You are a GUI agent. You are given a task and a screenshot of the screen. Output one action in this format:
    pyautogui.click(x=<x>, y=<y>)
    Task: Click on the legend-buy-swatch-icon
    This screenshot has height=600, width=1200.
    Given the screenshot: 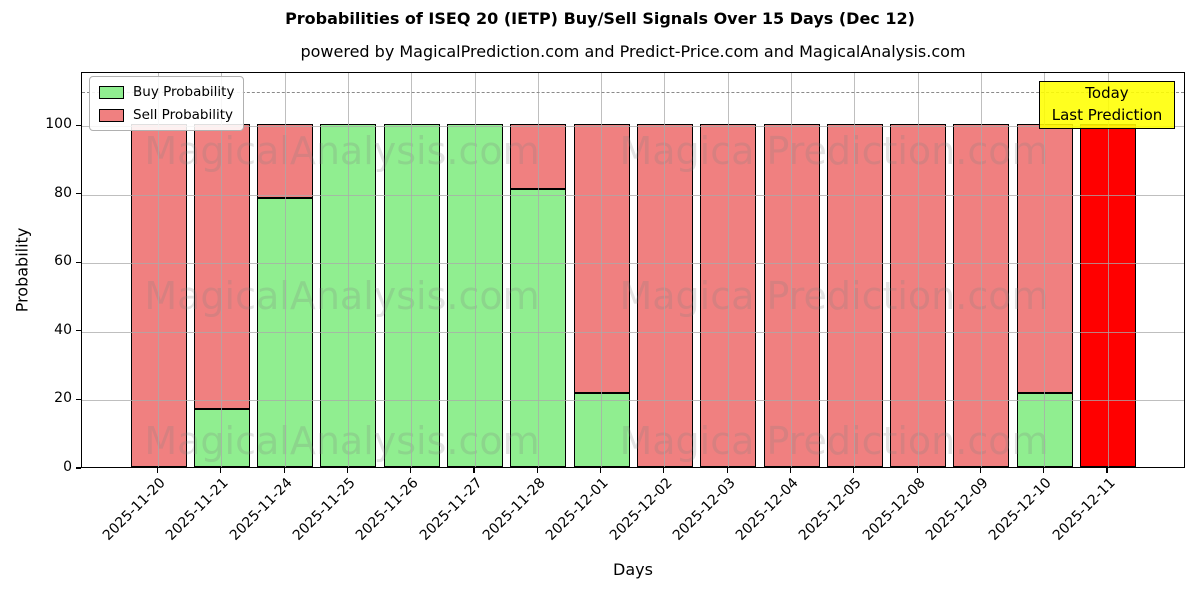 What is the action you would take?
    pyautogui.click(x=111, y=92)
    